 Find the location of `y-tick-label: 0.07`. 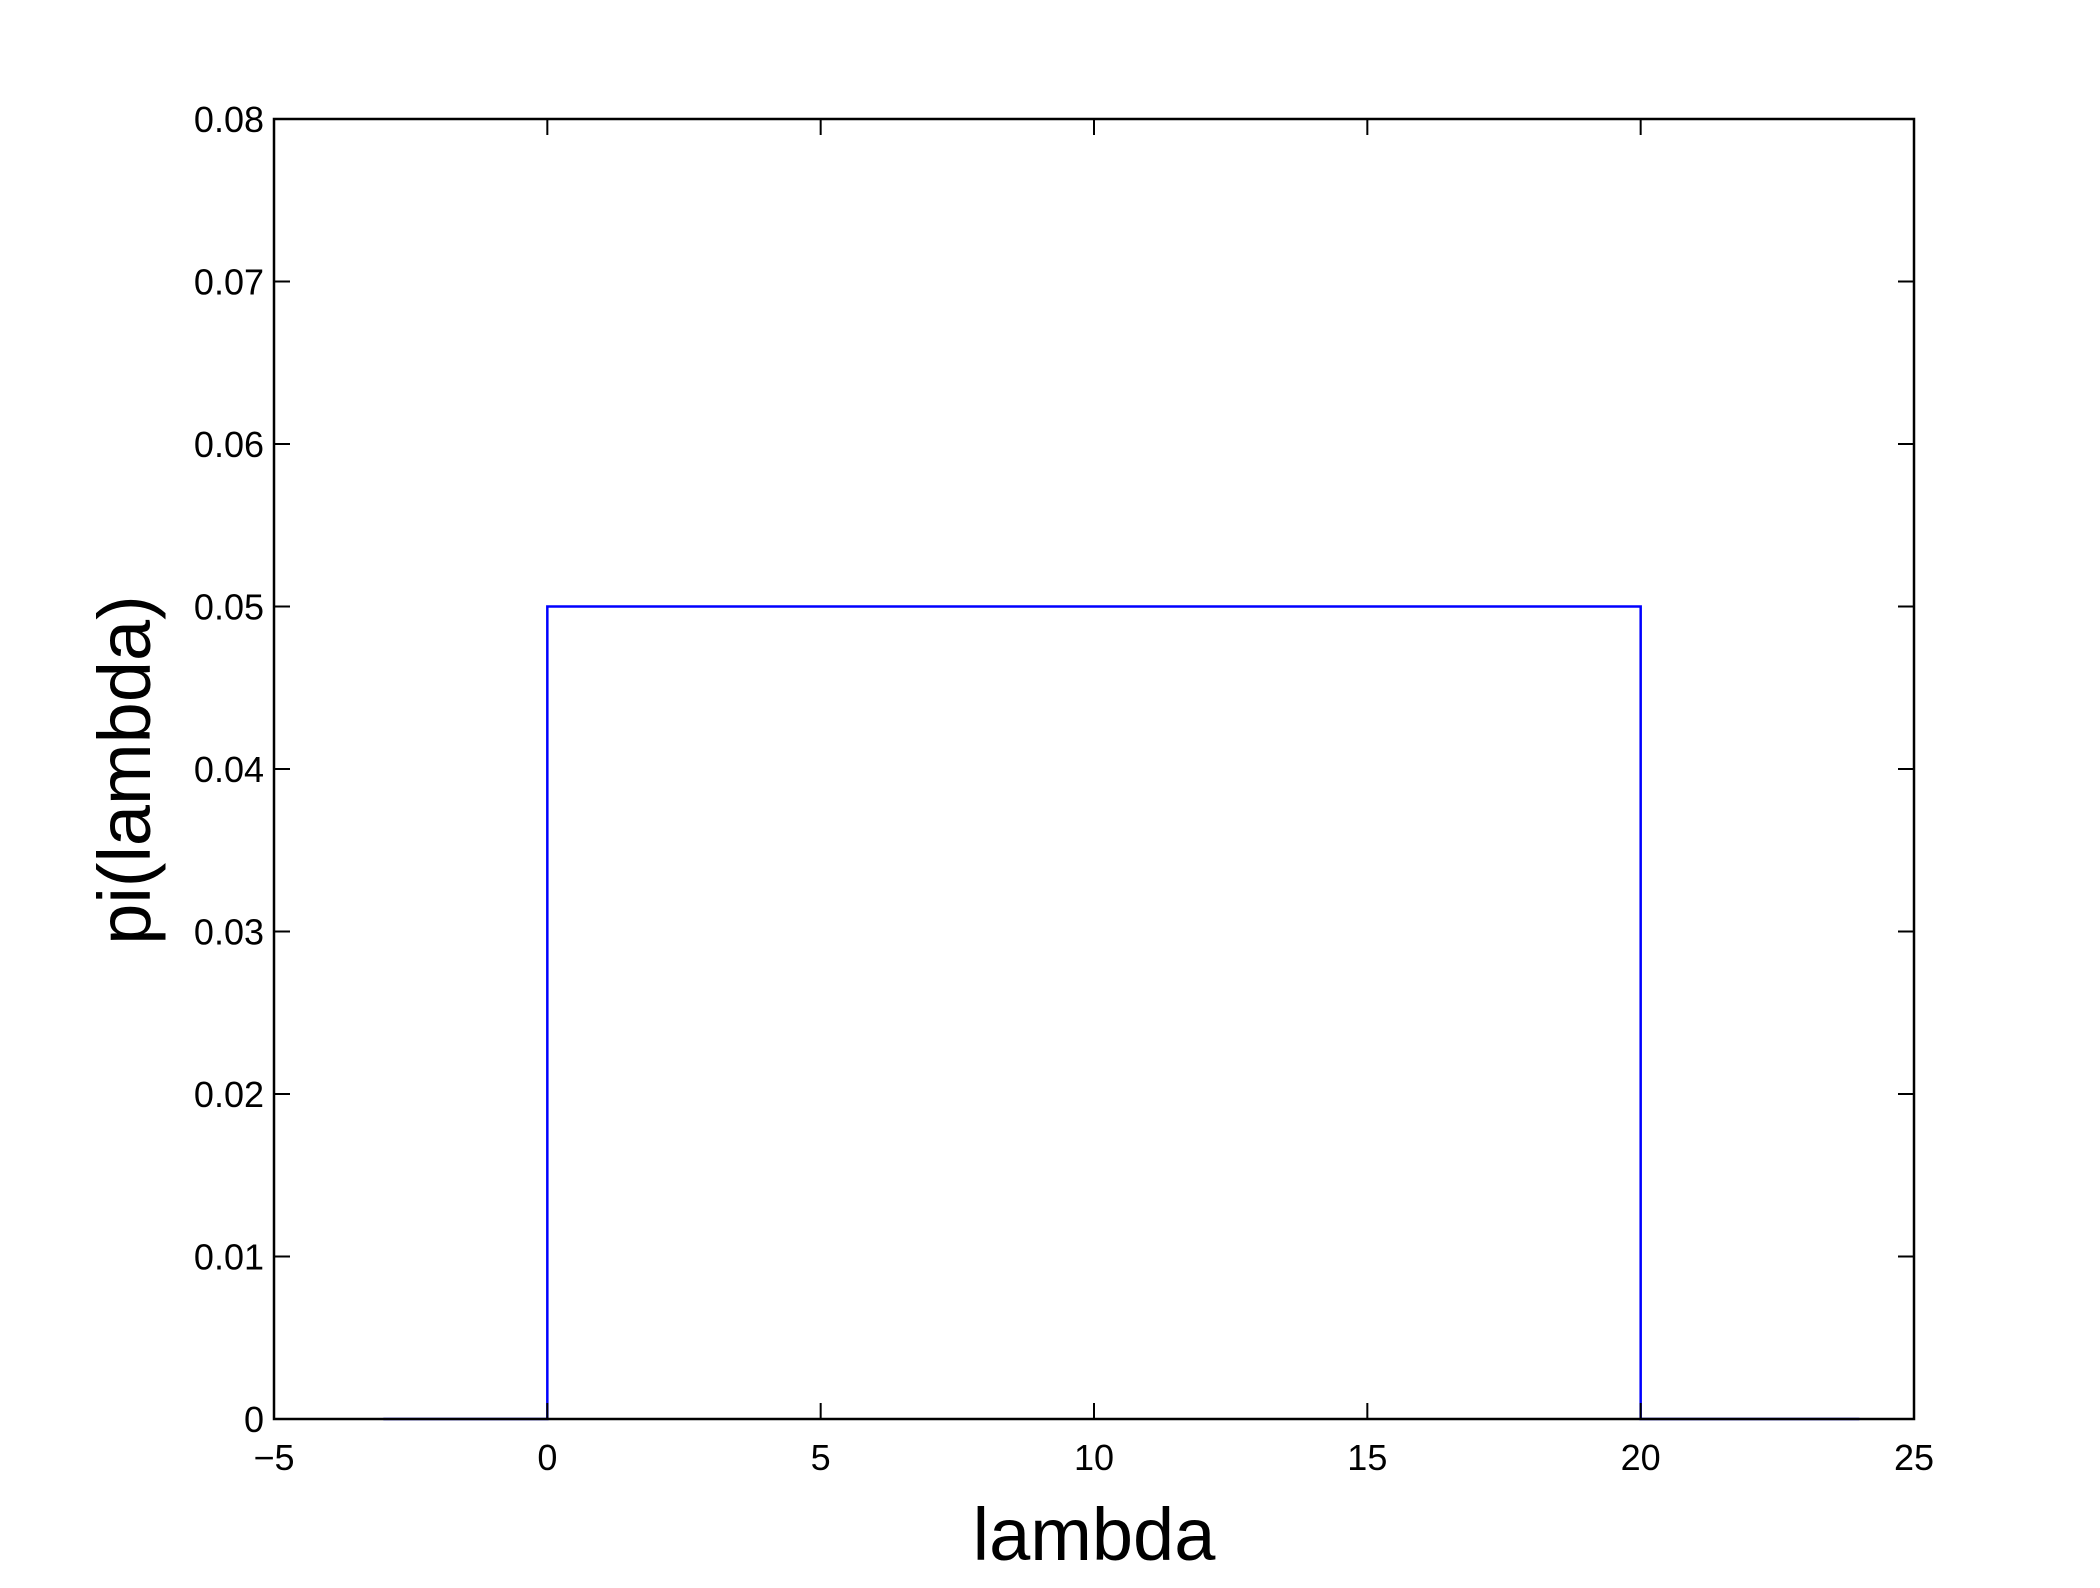

y-tick-label: 0.07 is located at coordinates (229, 282).